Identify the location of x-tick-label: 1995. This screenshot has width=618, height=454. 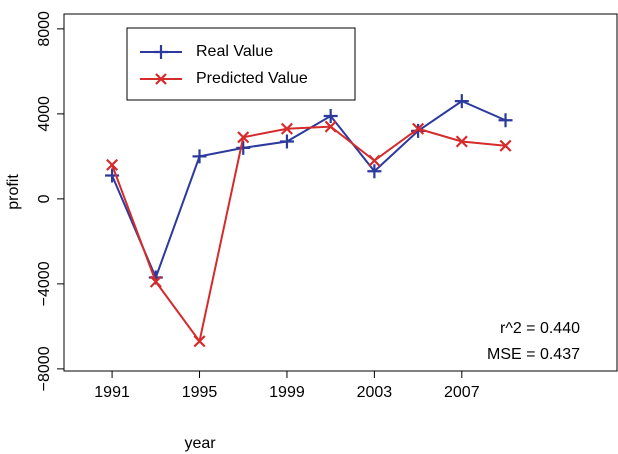
(200, 392).